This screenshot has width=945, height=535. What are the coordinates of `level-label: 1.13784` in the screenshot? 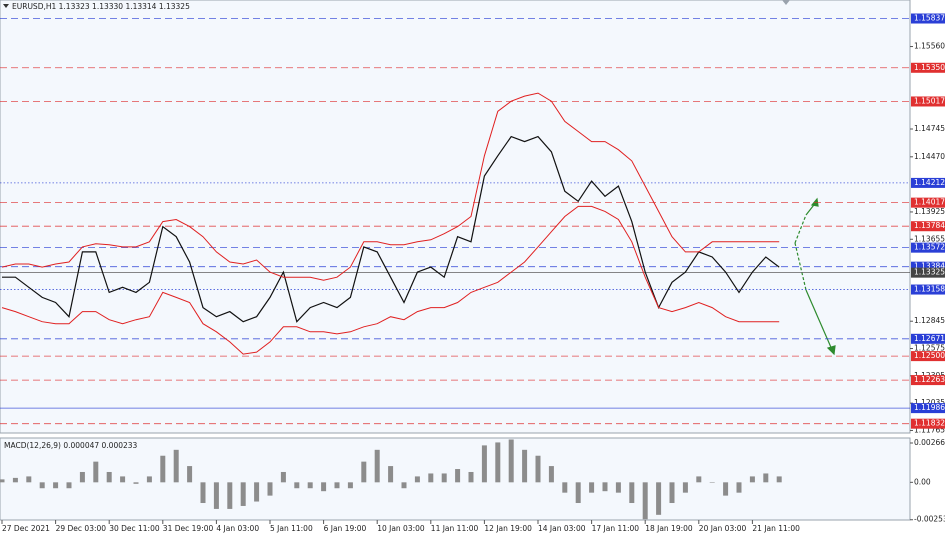 It's located at (929, 225).